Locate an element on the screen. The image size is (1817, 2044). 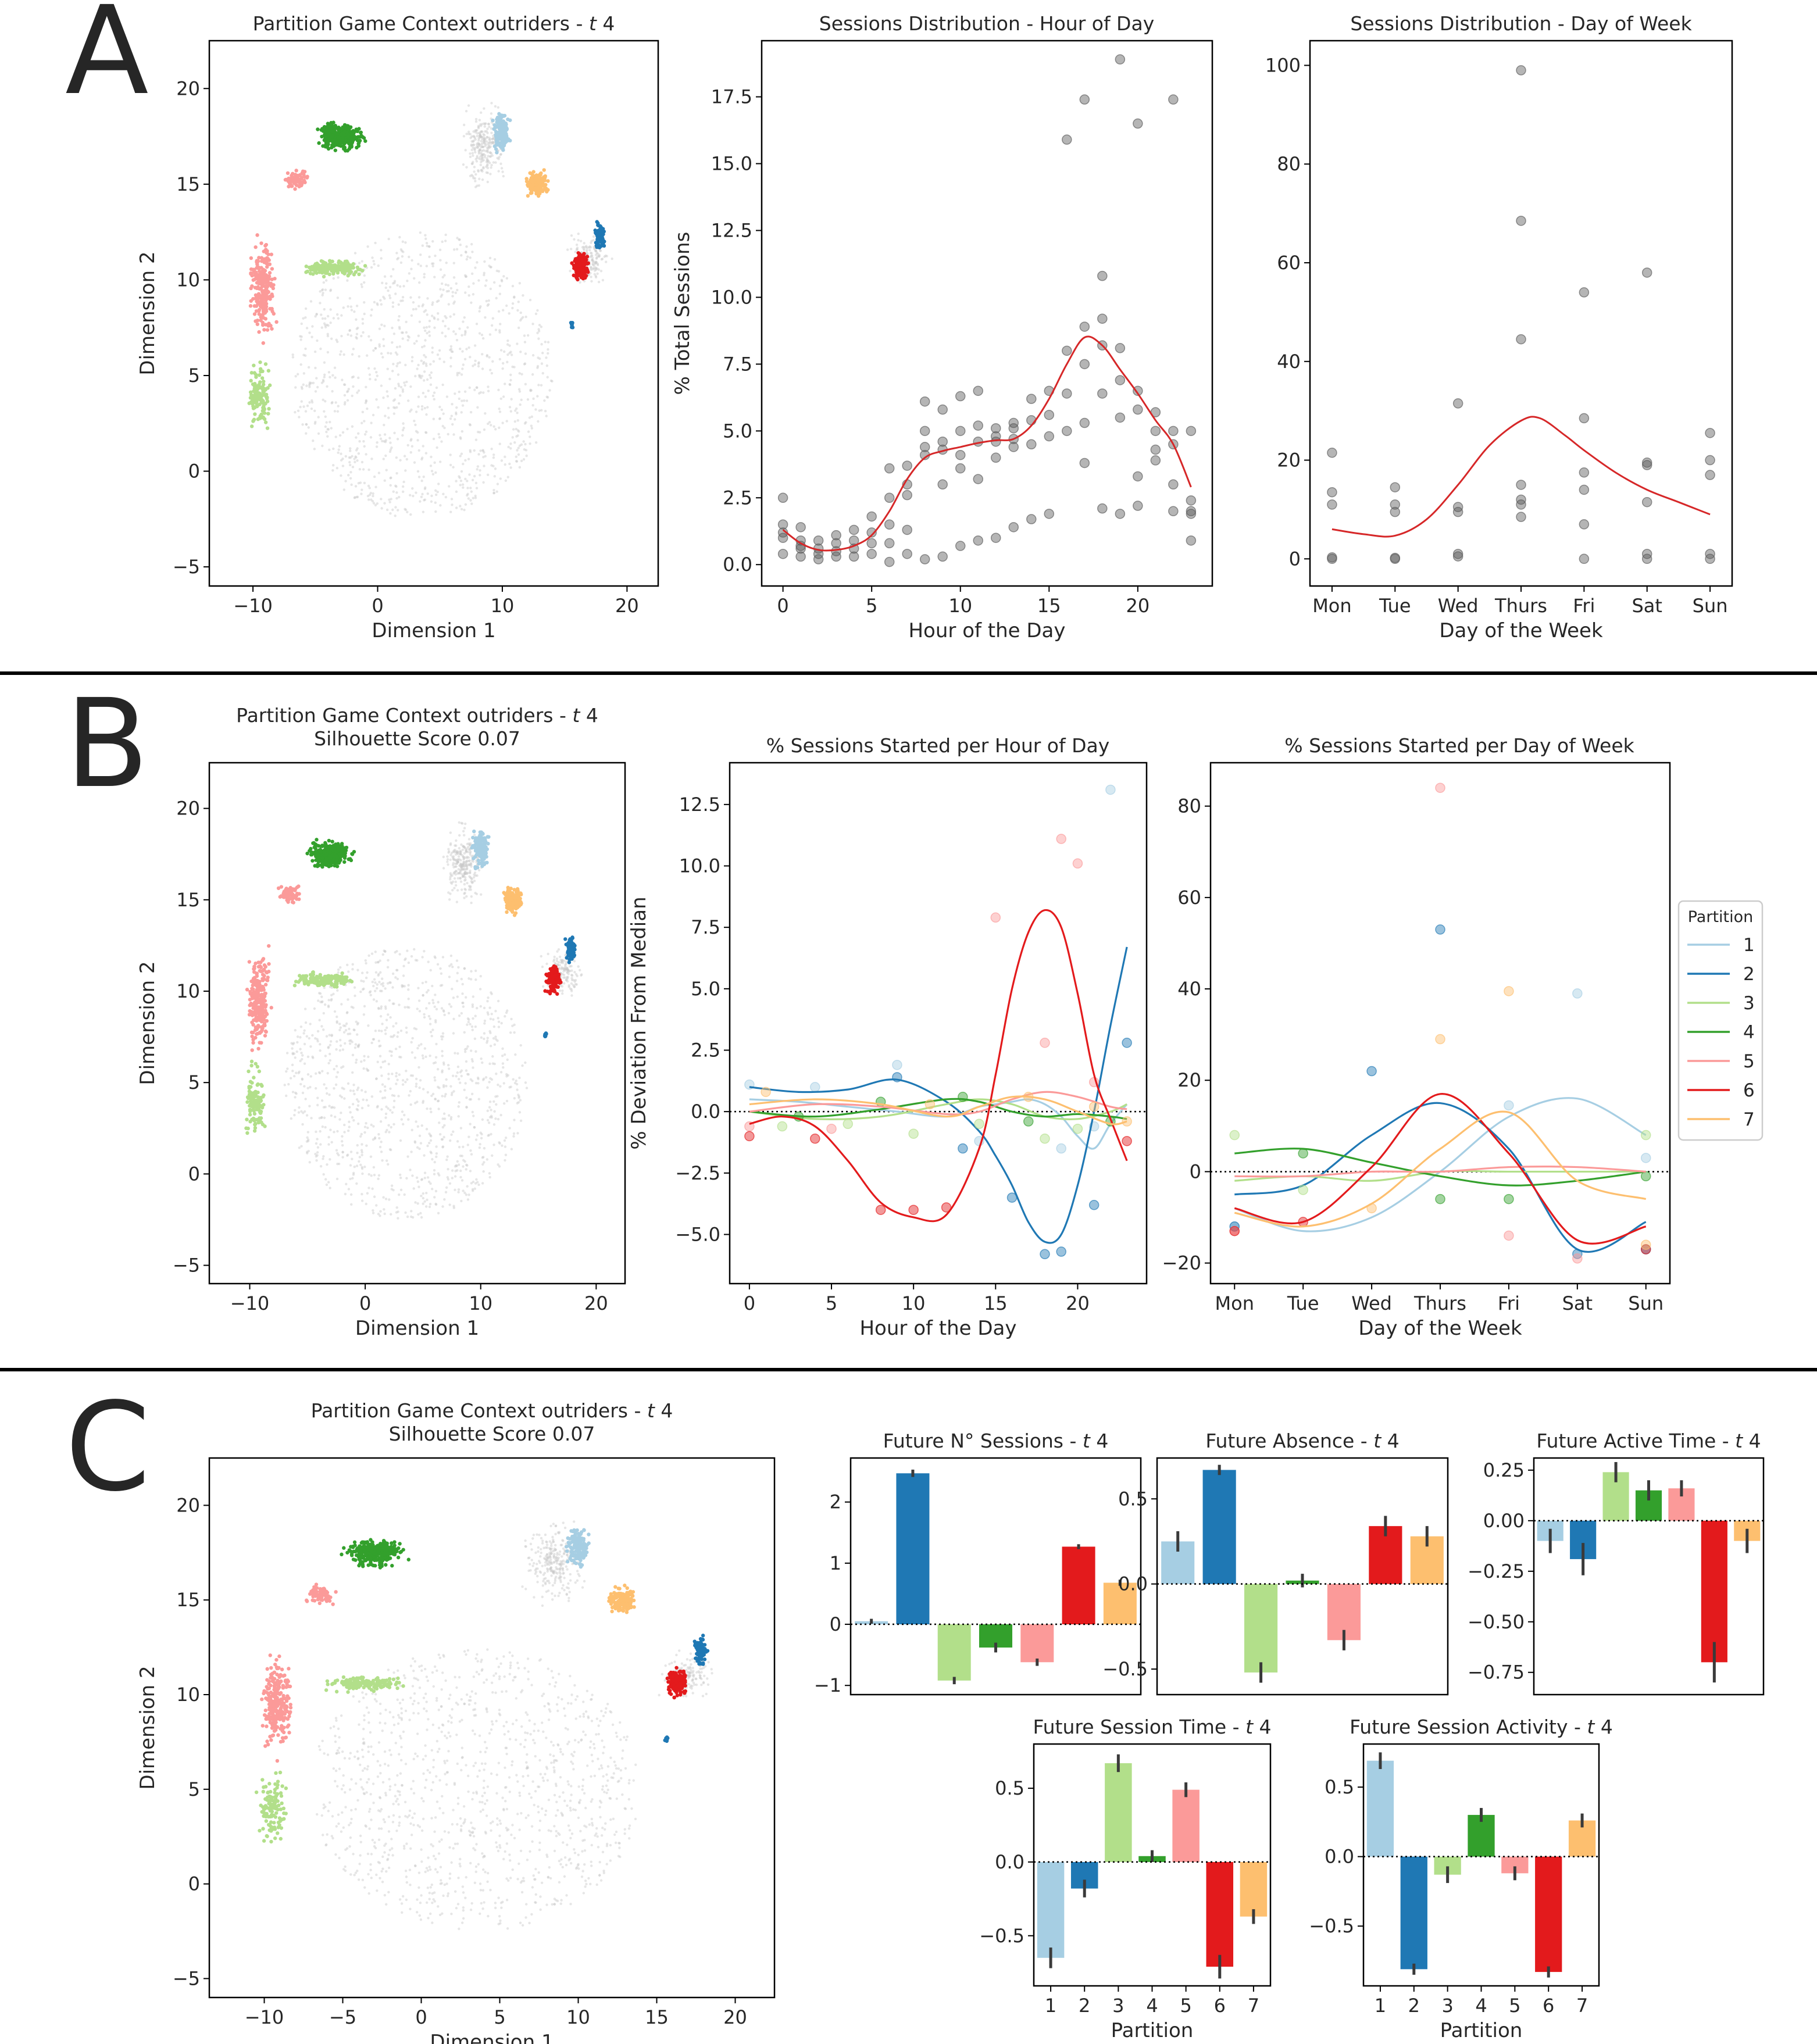
partition-5-point is located at coordinates (292, 186).